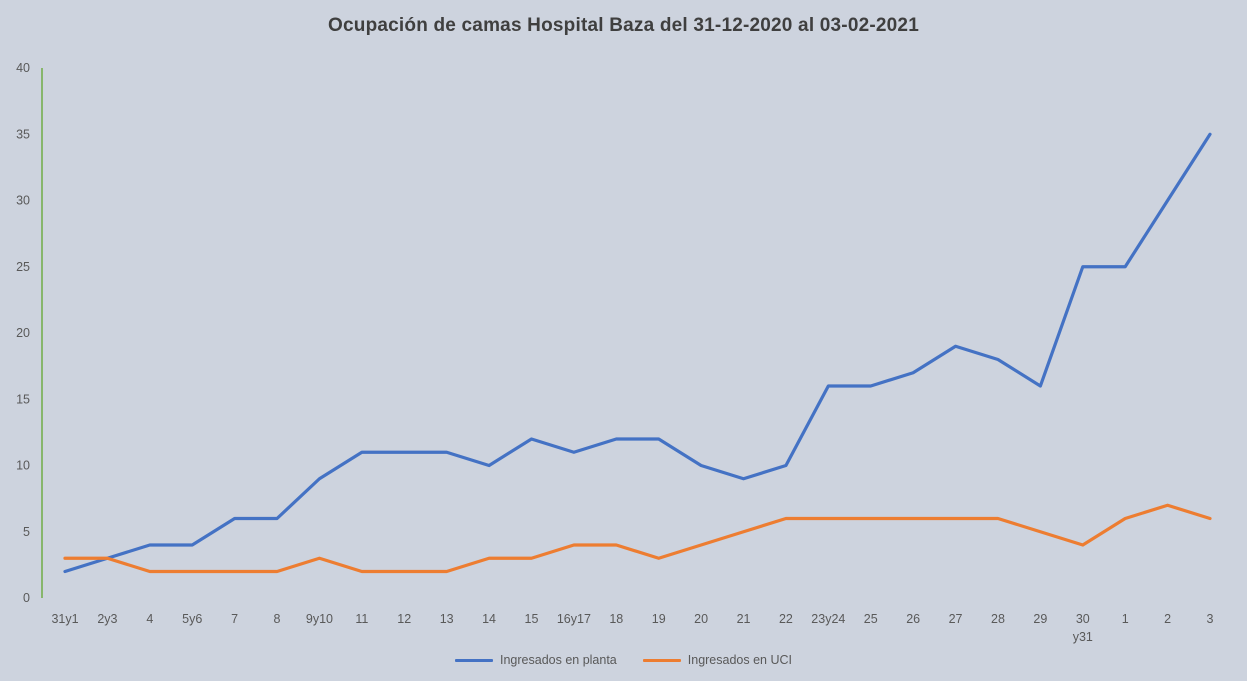 This screenshot has height=681, width=1247. I want to click on x-axis-label: 5y6, so click(192, 619).